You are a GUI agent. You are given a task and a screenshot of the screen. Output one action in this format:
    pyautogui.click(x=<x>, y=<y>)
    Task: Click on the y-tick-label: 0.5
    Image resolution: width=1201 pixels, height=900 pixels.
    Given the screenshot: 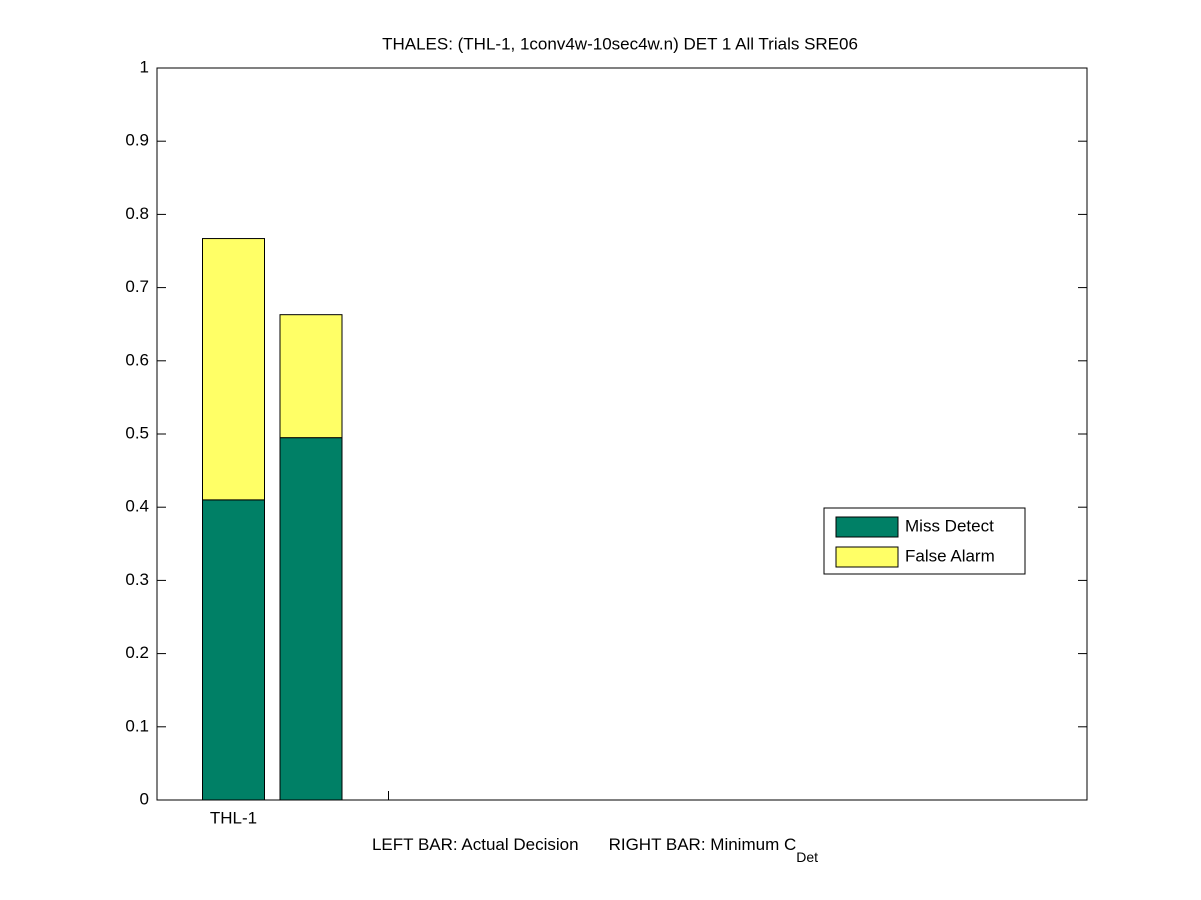 What is the action you would take?
    pyautogui.click(x=137, y=432)
    